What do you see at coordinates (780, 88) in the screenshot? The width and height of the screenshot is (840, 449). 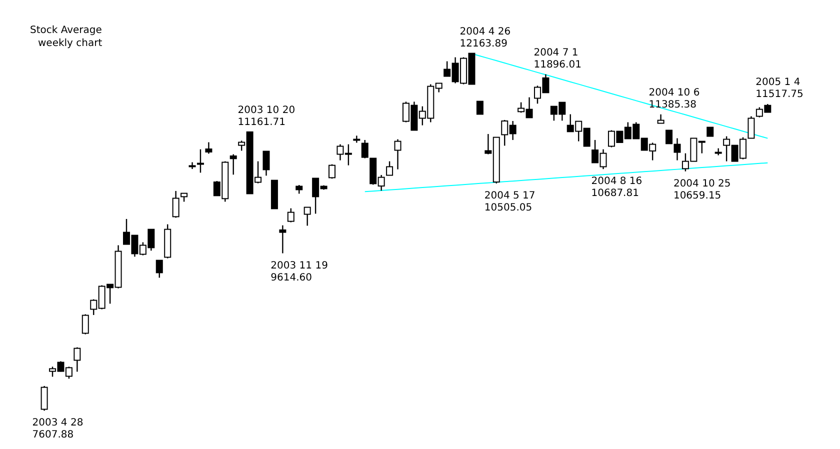 I see `annotation: 2005 1 4 11517.75` at bounding box center [780, 88].